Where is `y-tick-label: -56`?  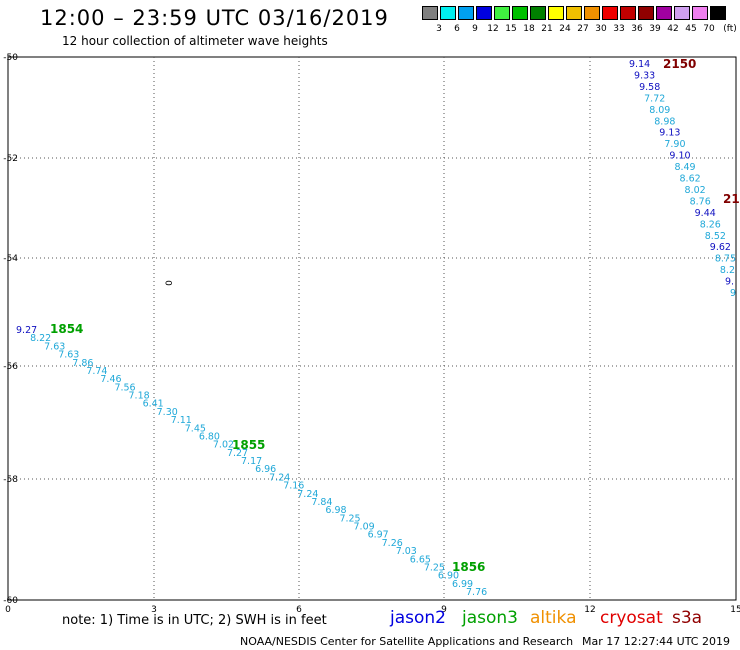
y-tick-label: -56 is located at coordinates (10, 367).